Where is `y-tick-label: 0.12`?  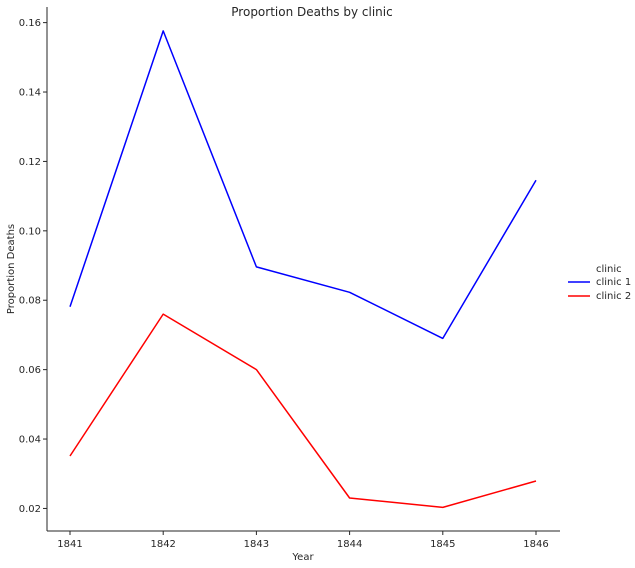
y-tick-label: 0.12 is located at coordinates (30, 162).